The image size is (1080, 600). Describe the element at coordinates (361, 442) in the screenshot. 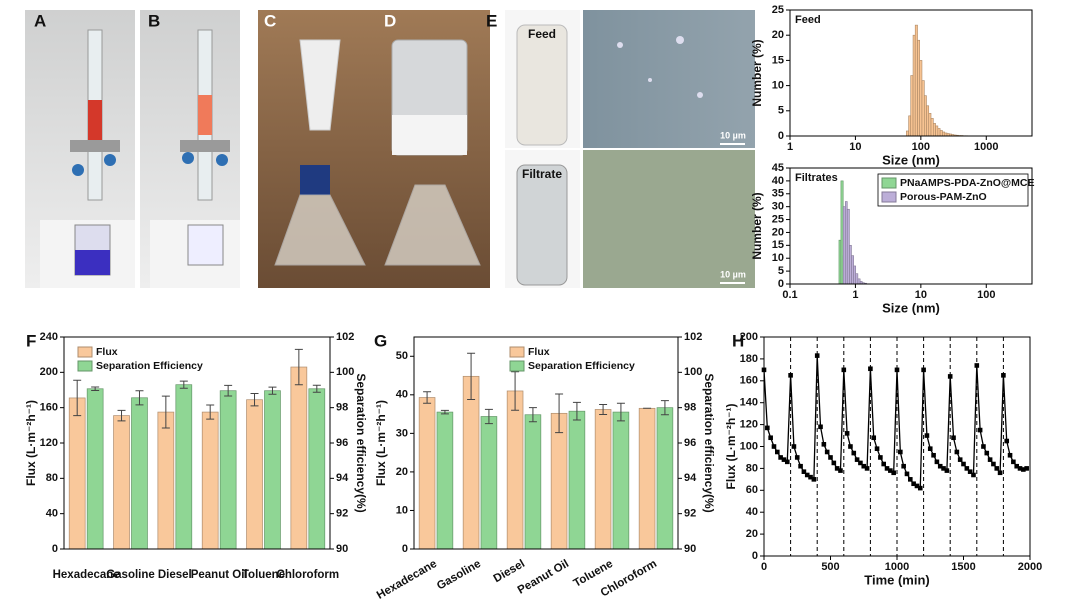

I see `y2-axis-label: Separation efficiency(%)` at that location.